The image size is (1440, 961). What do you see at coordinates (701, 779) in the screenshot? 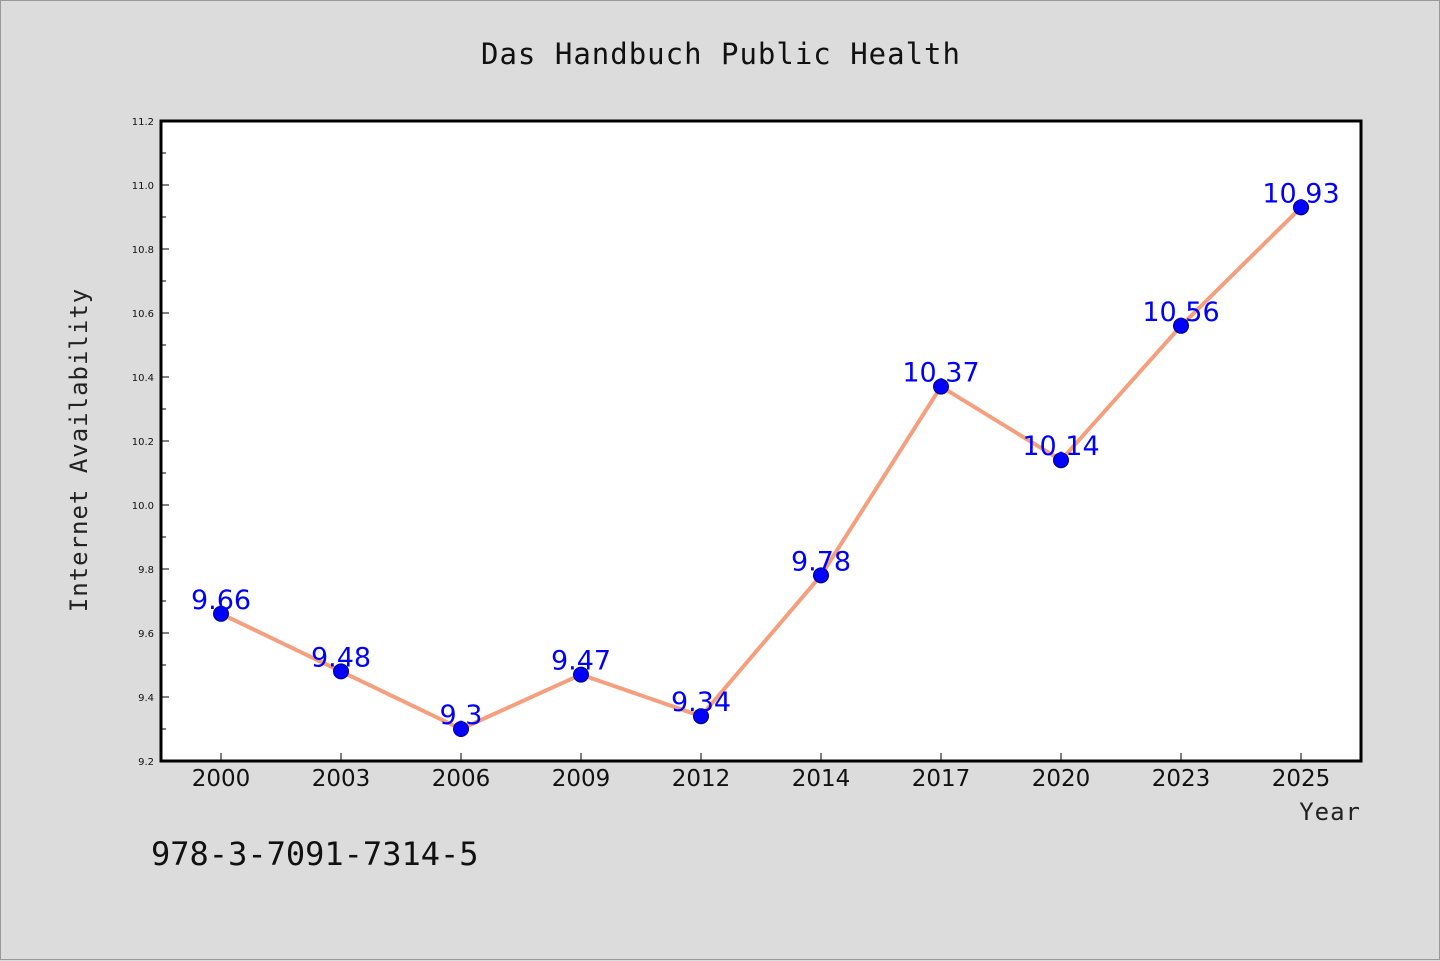
I see `x-tick-label: 2012` at bounding box center [701, 779].